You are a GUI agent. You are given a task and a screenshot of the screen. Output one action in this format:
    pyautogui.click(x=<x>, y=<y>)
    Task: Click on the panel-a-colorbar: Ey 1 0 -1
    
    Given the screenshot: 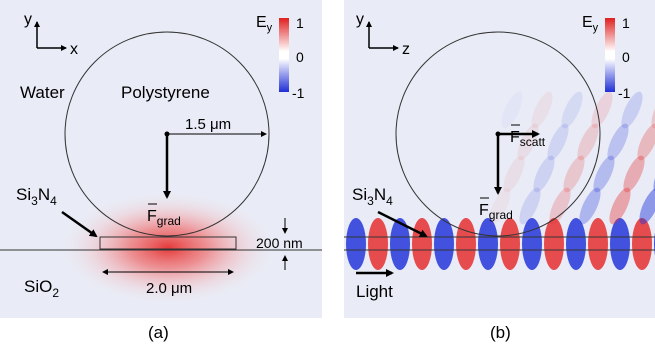 What is the action you would take?
    pyautogui.click(x=280, y=57)
    